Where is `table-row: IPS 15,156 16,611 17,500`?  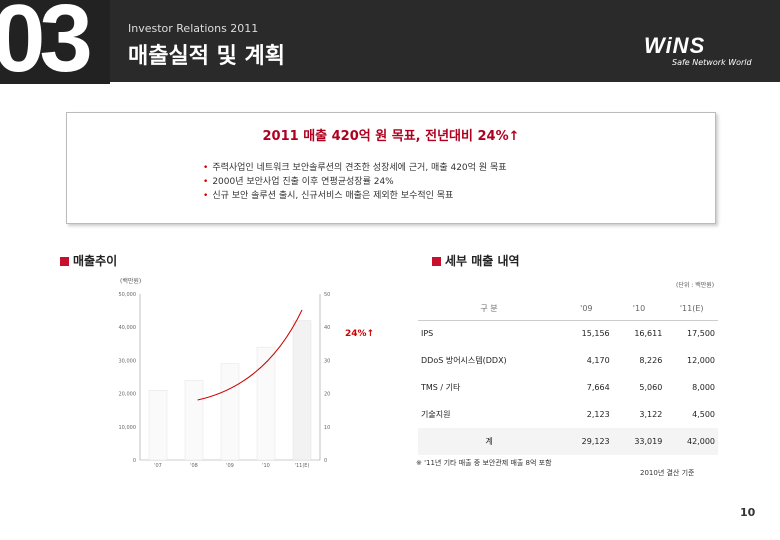
table-row: IPS 15,156 16,611 17,500 is located at coordinates (568, 334).